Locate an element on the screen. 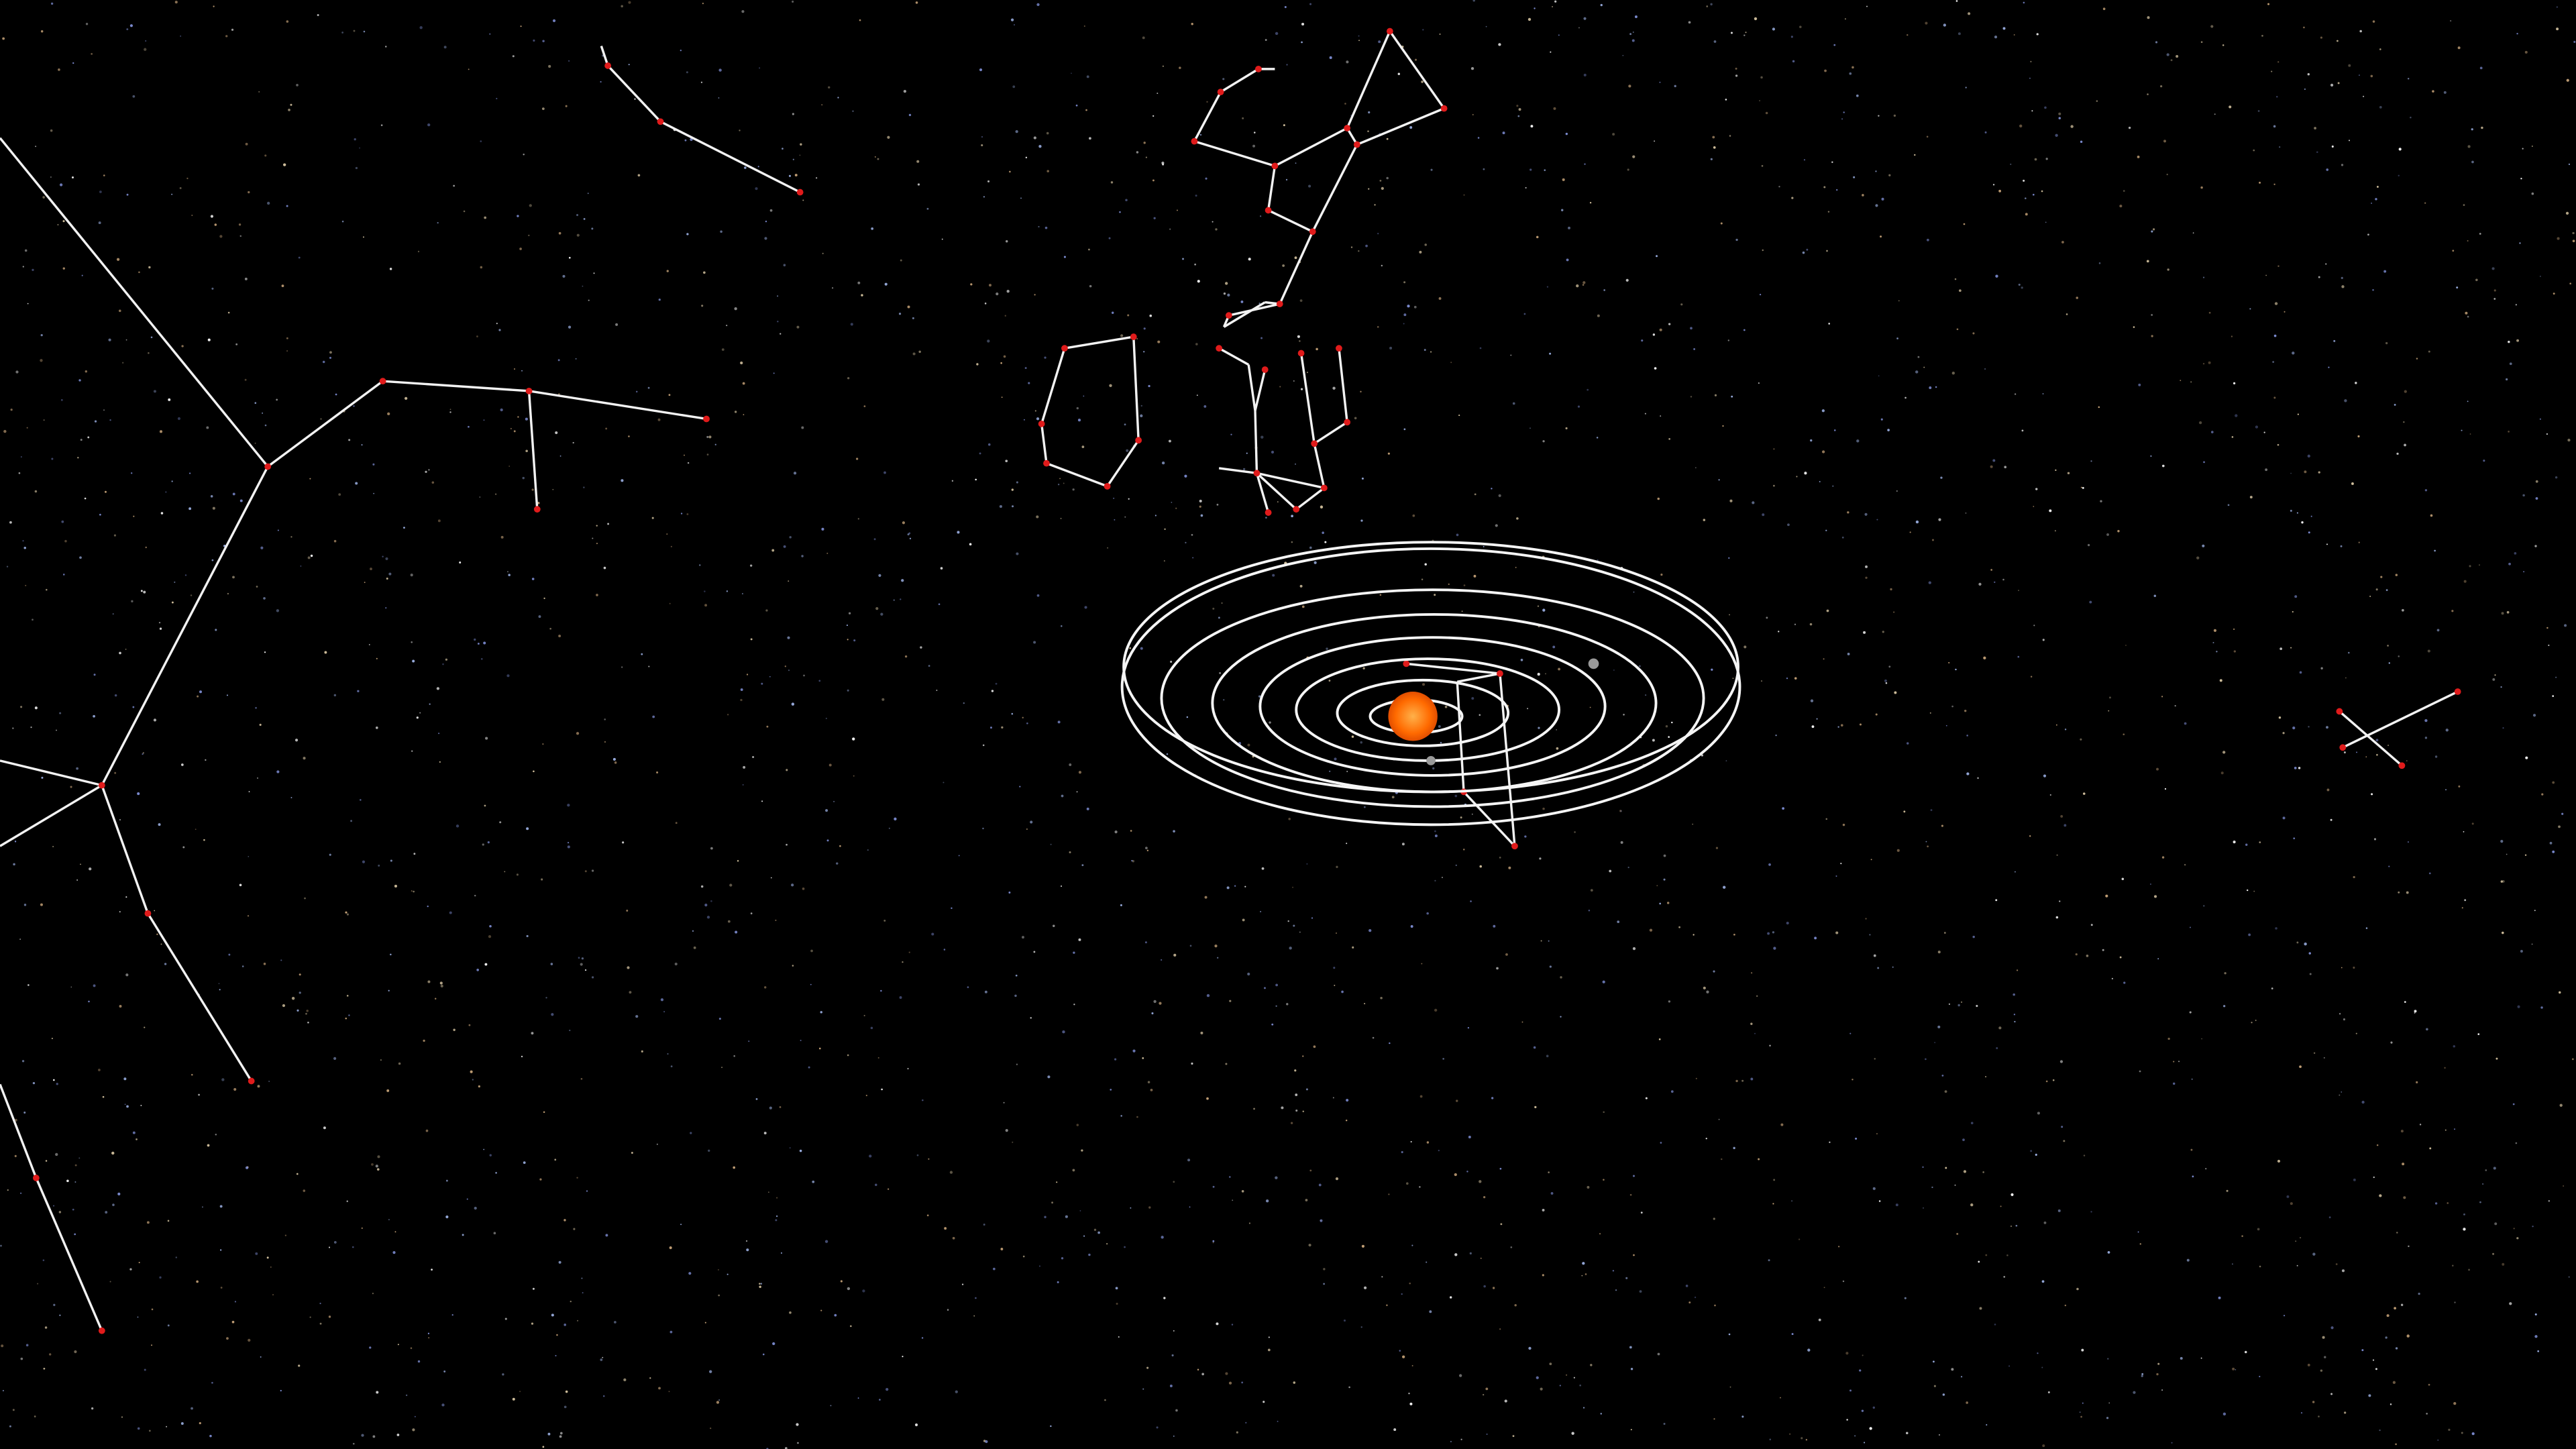 Image resolution: width=2576 pixels, height=1449 pixels. planet-near-sun is located at coordinates (1431, 760).